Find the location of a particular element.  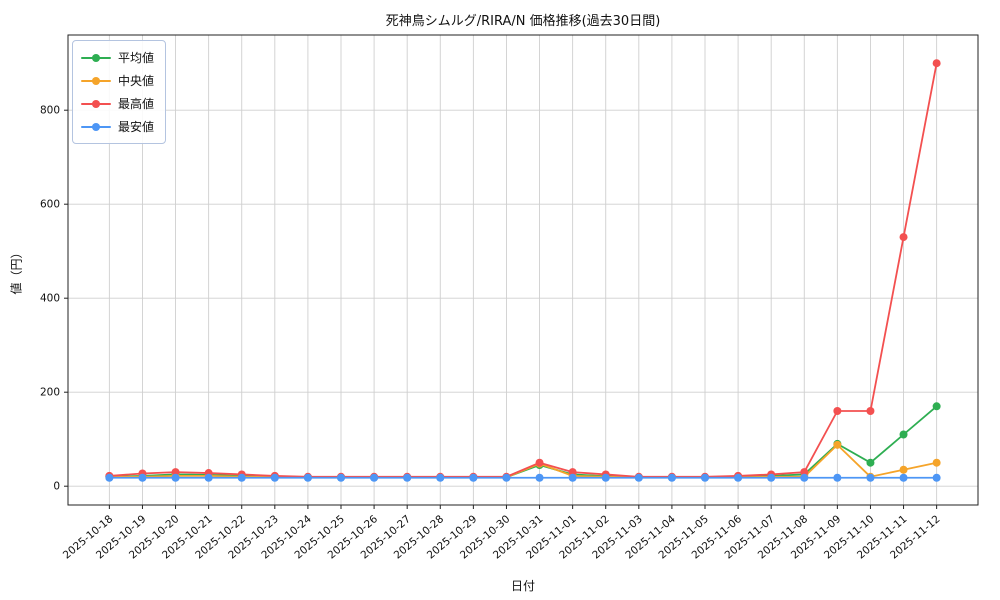

svg-text: 200 is located at coordinates (50, 393).